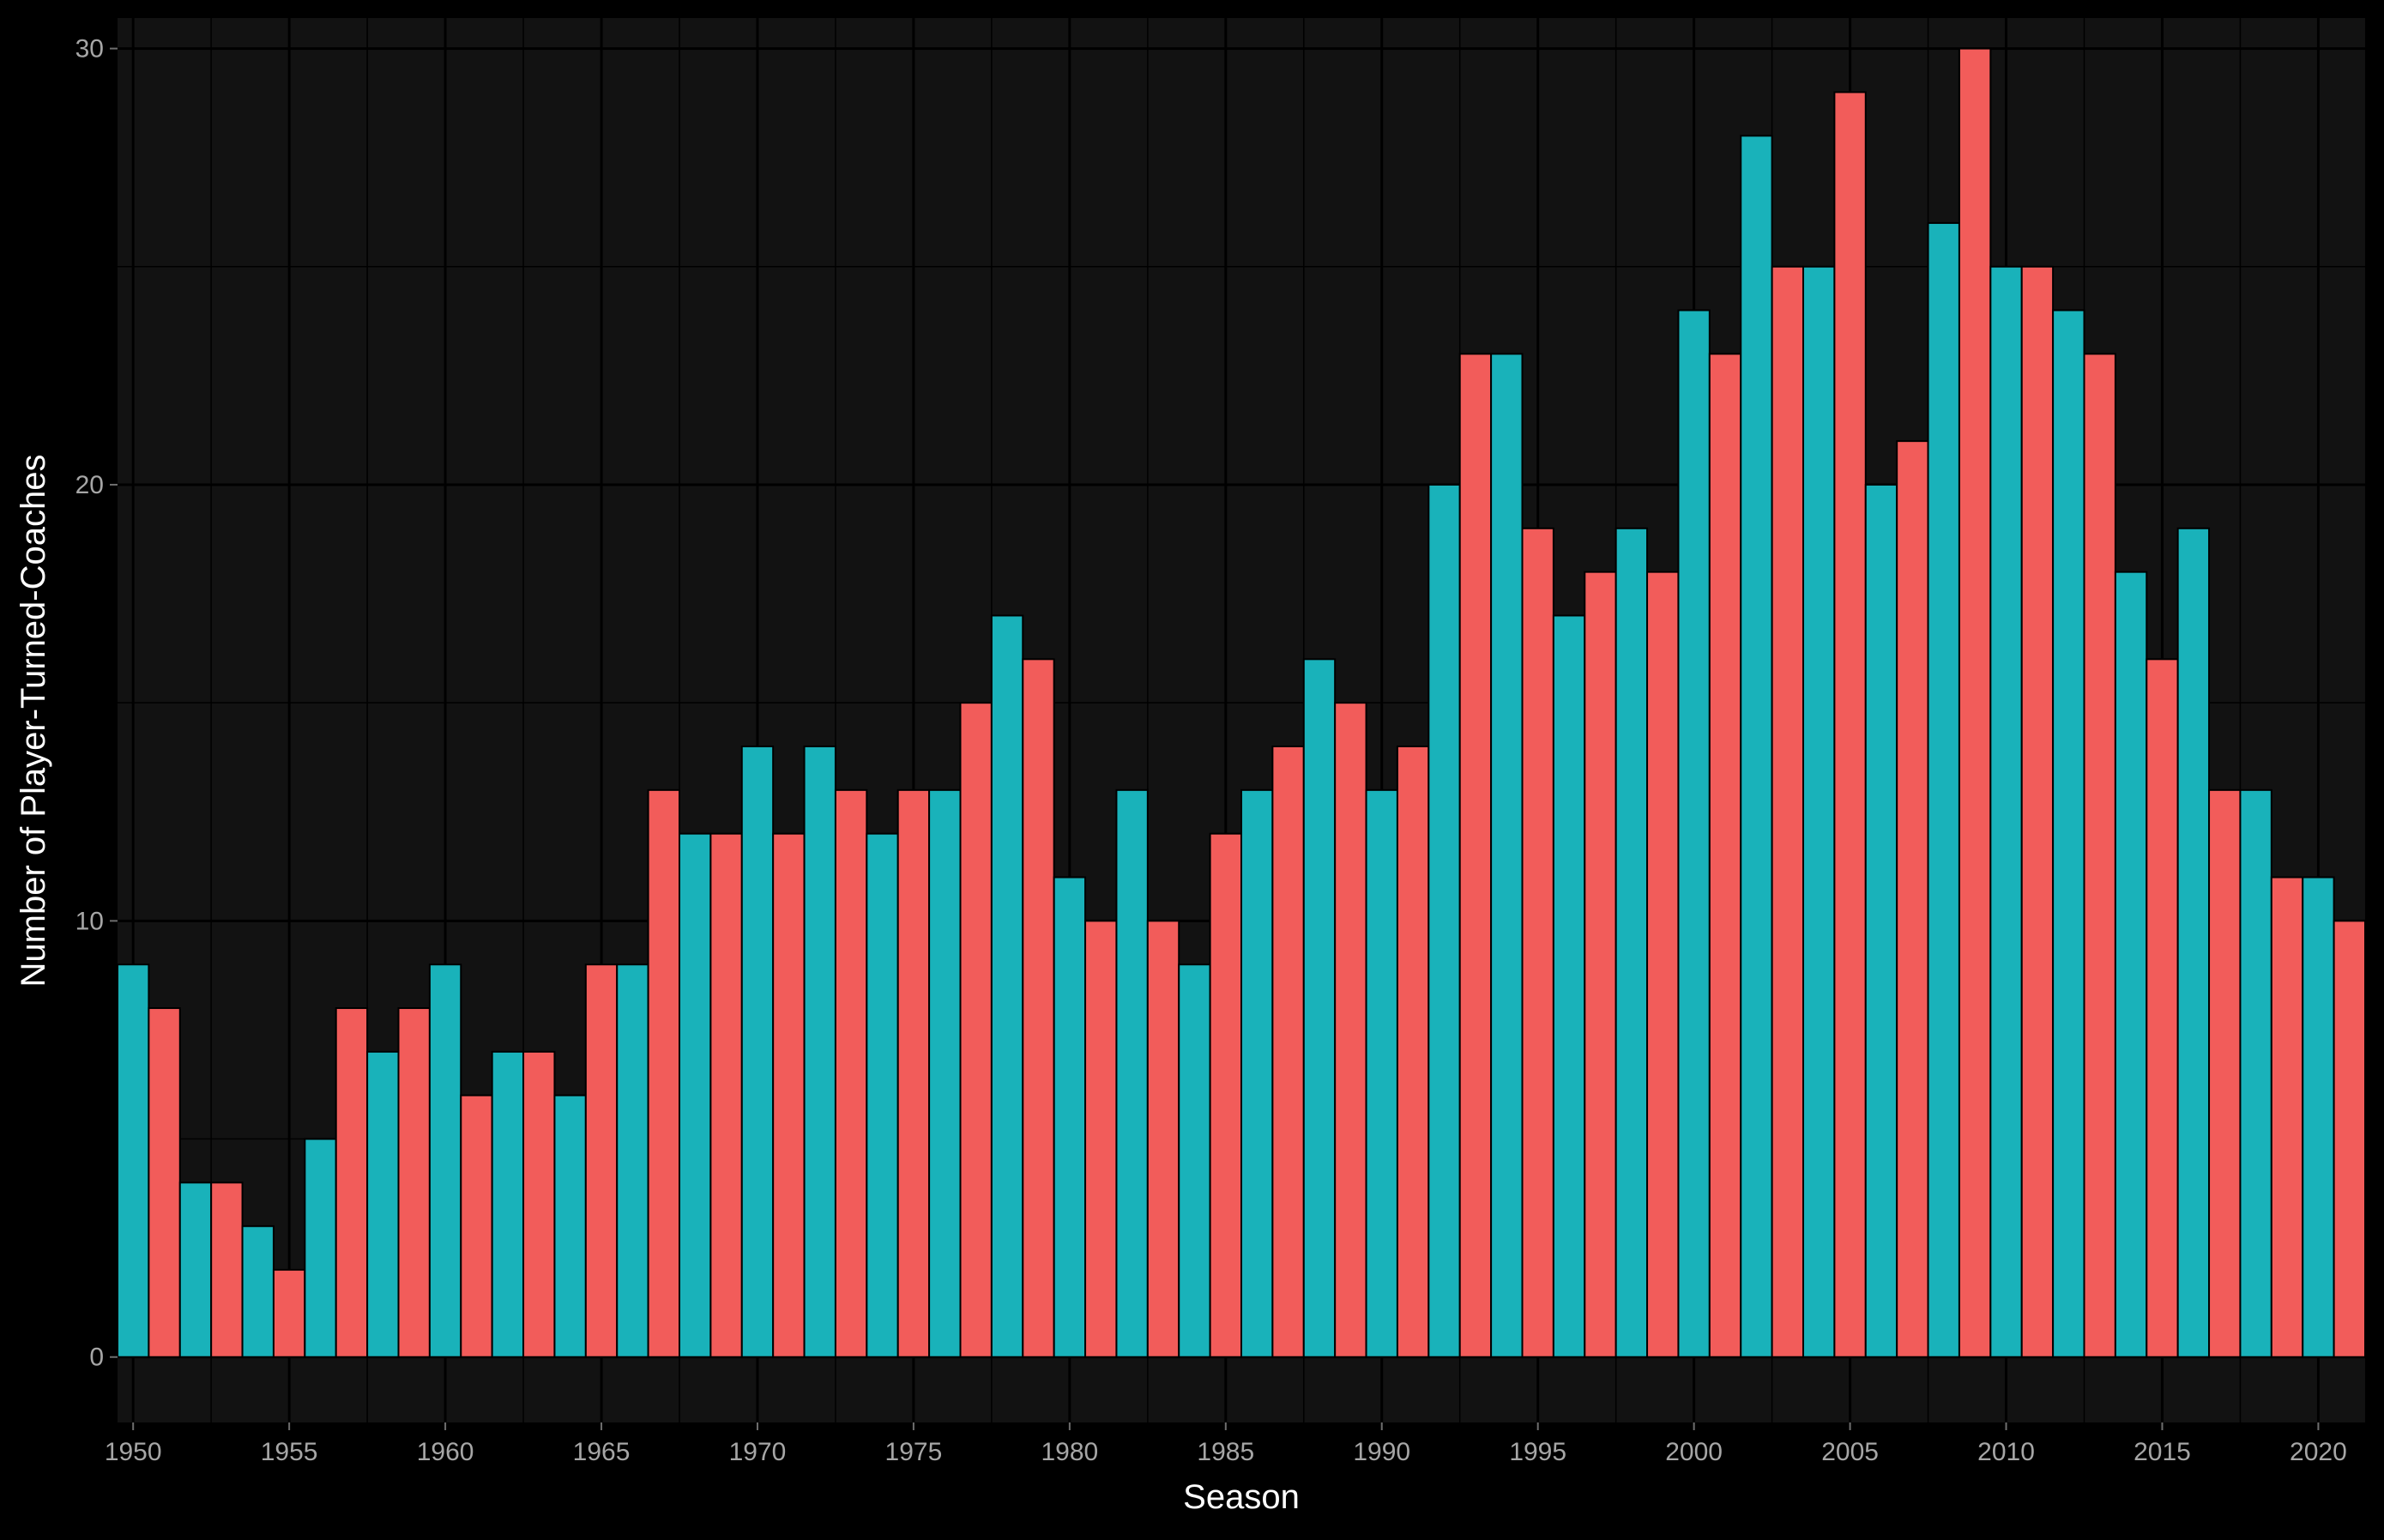 The image size is (2384, 1540). I want to click on bar-2012, so click(2068, 833).